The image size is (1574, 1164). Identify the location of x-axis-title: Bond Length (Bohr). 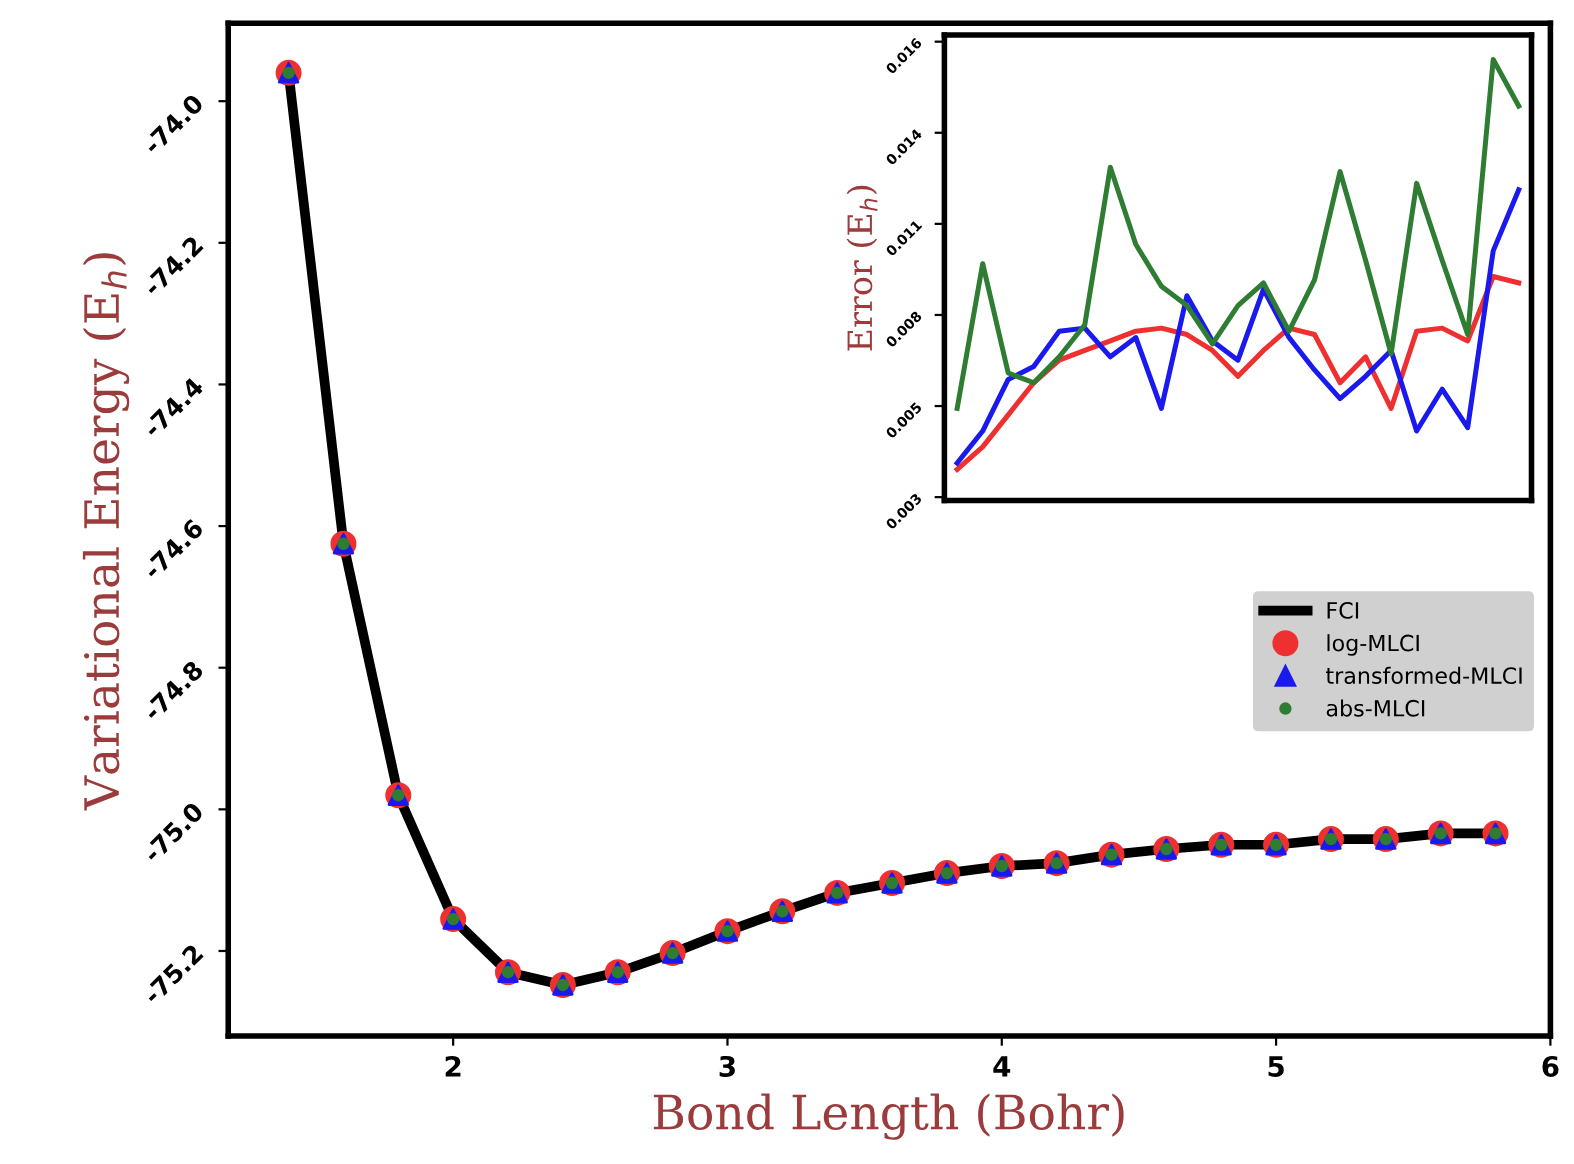
(888, 1116).